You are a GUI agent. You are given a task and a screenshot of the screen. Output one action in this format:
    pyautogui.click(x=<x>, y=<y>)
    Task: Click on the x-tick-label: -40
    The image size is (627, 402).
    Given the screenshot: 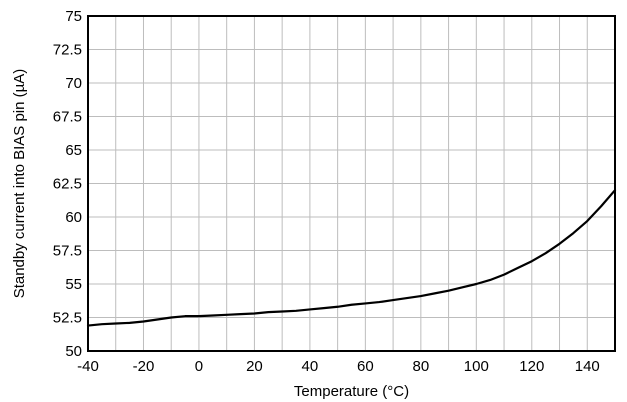 What is the action you would take?
    pyautogui.click(x=88, y=366)
    